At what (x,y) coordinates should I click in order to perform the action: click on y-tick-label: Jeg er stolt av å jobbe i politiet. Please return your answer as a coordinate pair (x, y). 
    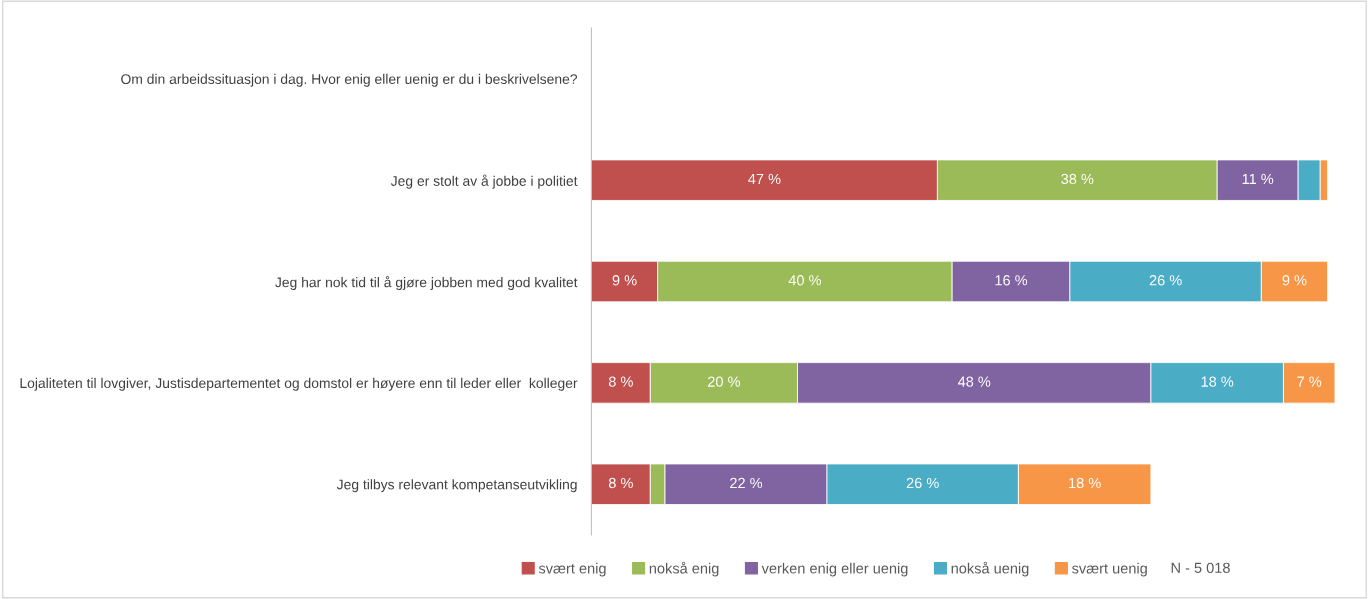
    Looking at the image, I should click on (484, 181).